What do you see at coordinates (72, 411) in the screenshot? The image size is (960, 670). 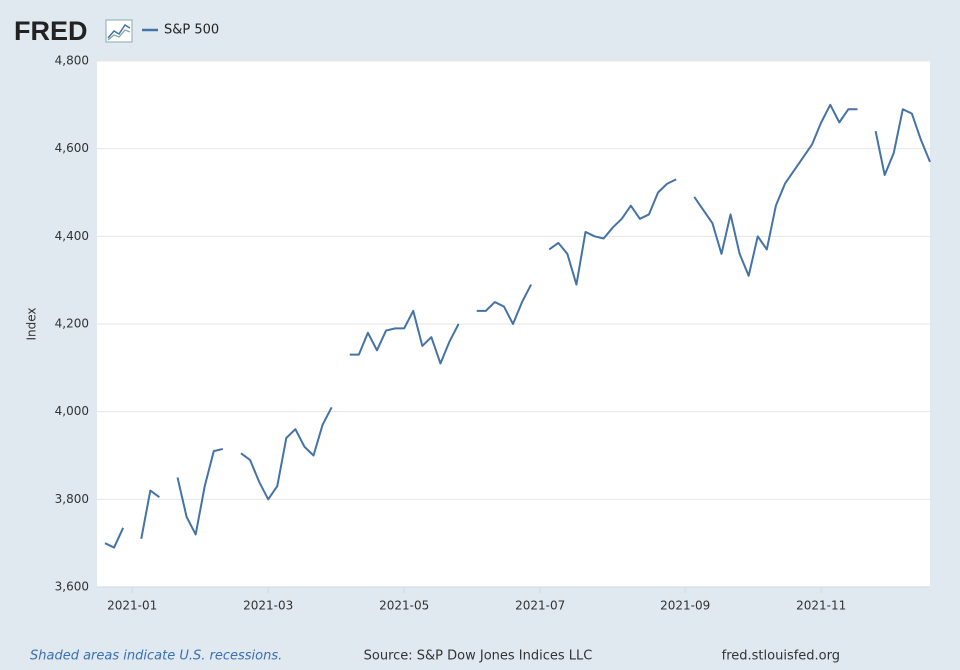 I see `y-tick-label: 4,000` at bounding box center [72, 411].